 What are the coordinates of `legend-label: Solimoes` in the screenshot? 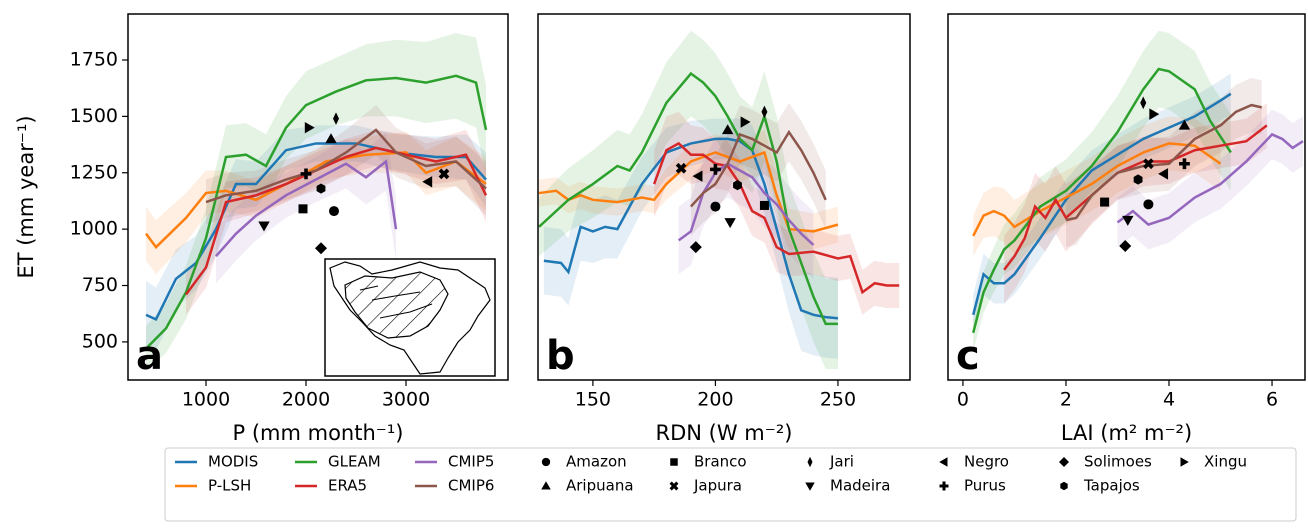 It's located at (1118, 462).